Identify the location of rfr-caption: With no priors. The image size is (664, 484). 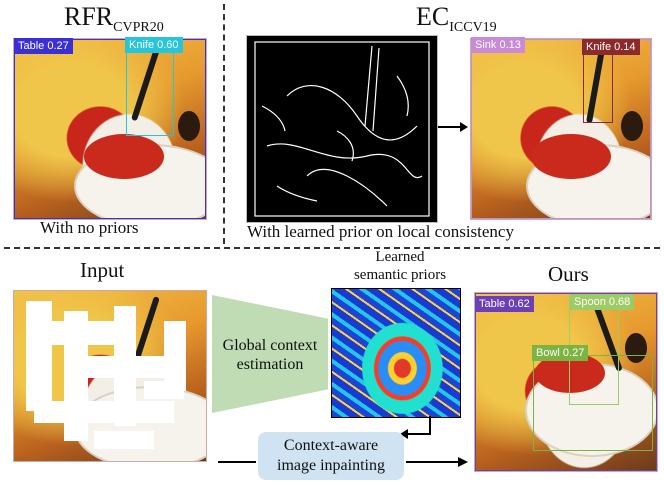
(89, 227).